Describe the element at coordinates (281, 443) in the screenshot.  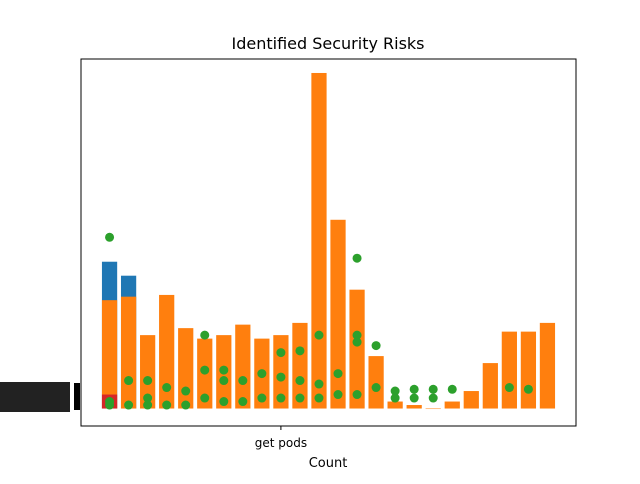
I see `x-tick-label: get pods` at that location.